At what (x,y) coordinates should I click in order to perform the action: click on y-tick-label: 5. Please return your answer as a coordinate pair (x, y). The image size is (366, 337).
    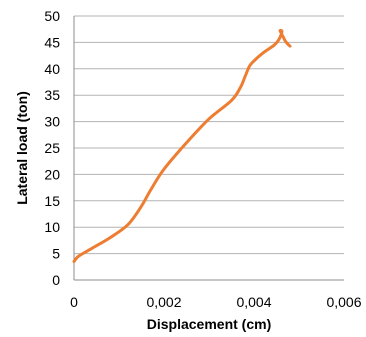
    Looking at the image, I should click on (56, 254).